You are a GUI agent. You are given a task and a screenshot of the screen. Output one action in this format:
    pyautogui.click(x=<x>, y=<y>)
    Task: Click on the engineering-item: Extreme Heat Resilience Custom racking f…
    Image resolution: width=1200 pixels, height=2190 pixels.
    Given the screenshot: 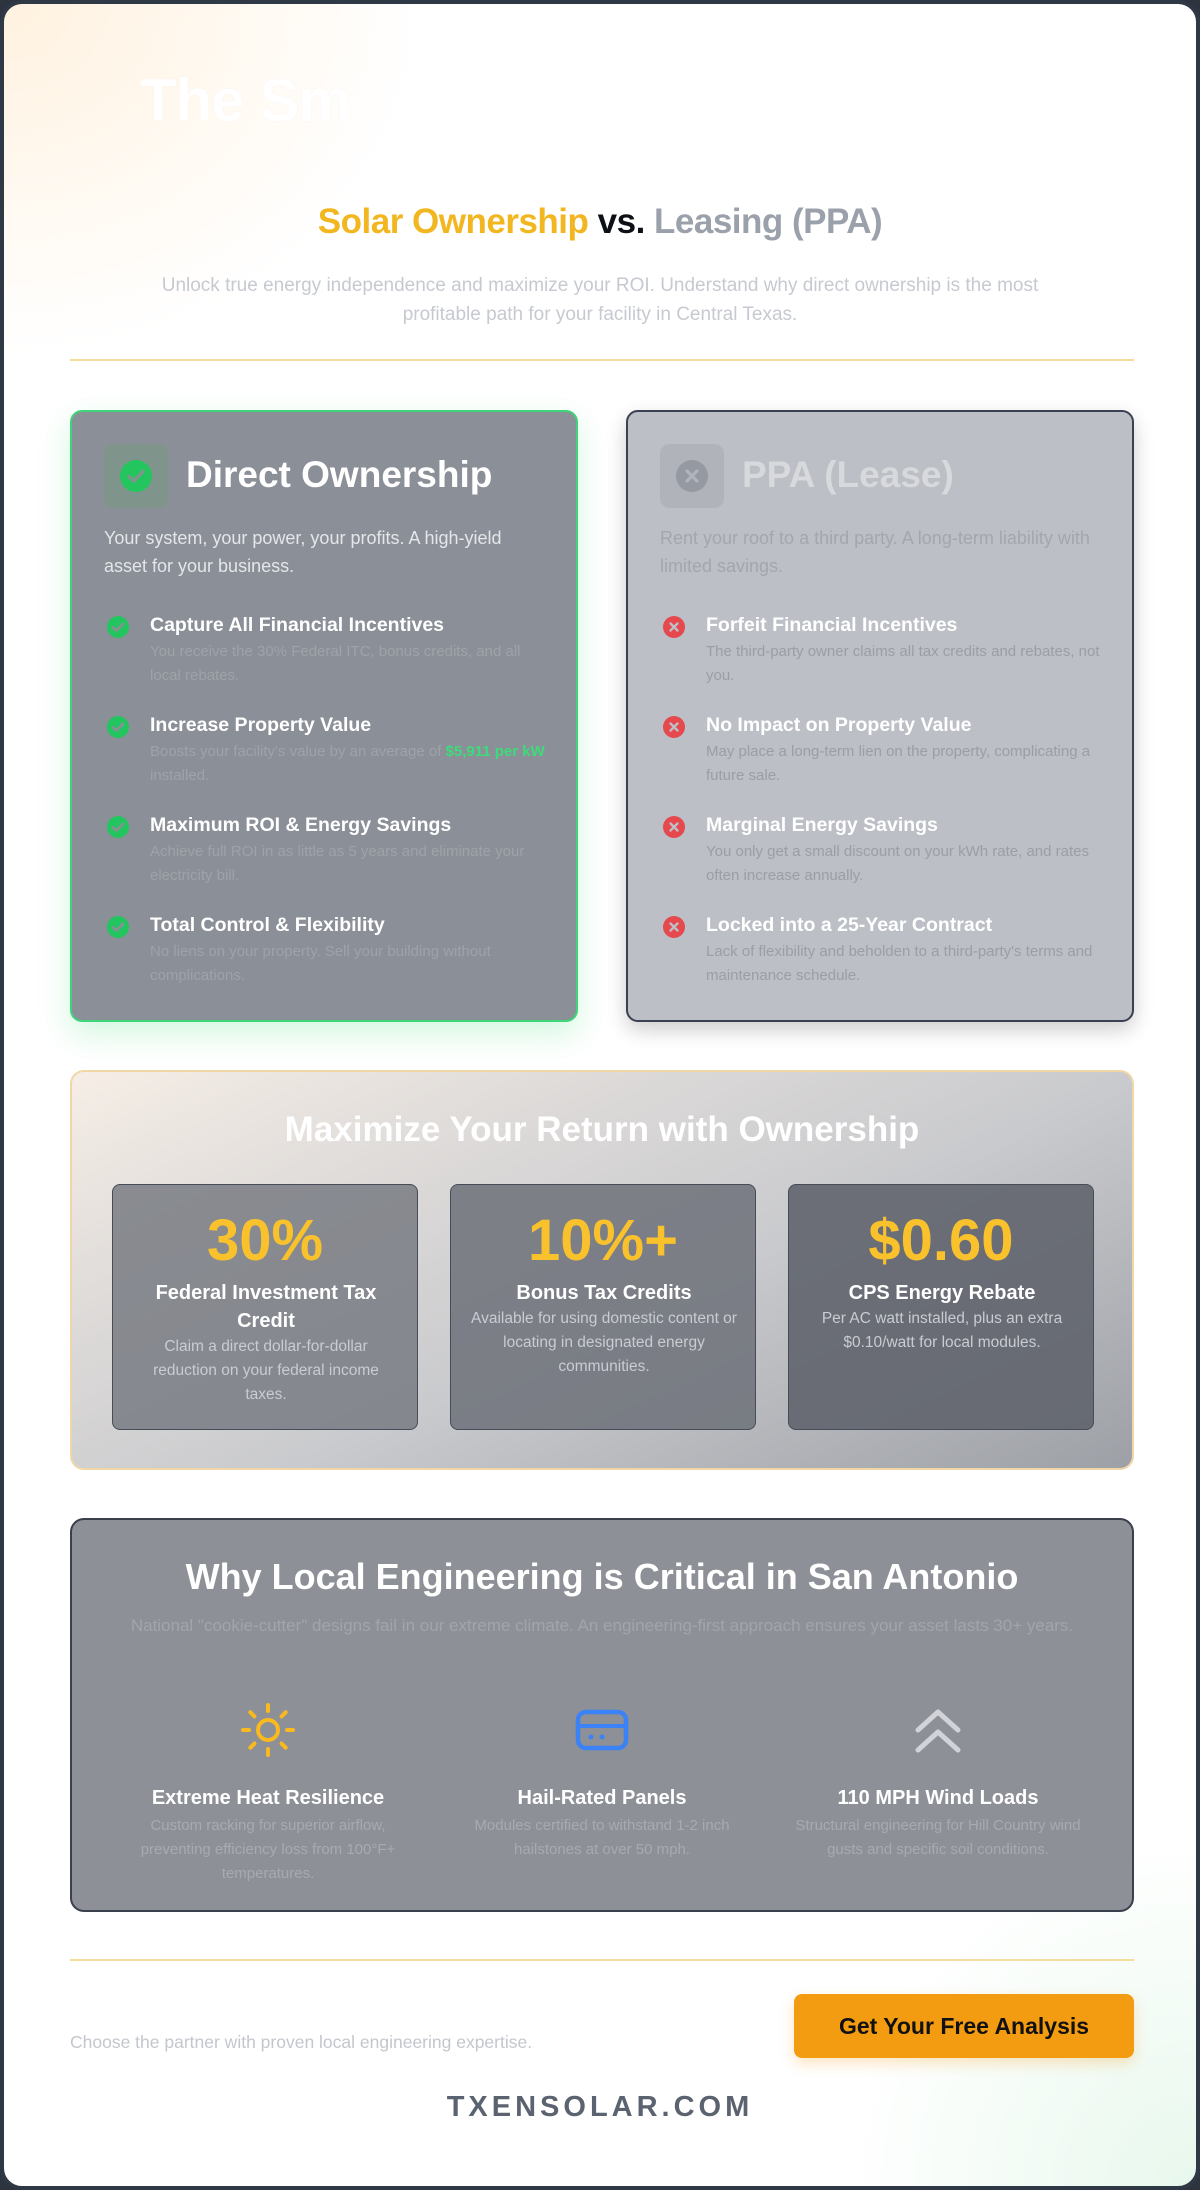 What is the action you would take?
    pyautogui.click(x=268, y=1793)
    